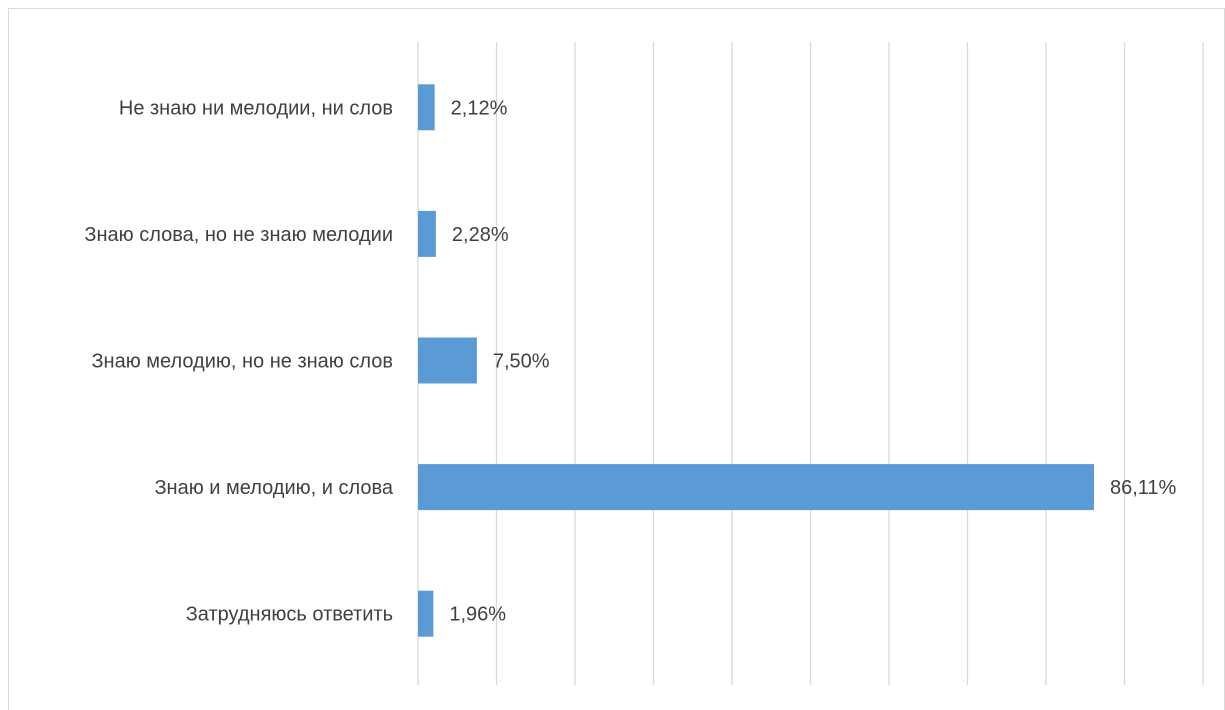 This screenshot has width=1225, height=710. What do you see at coordinates (242, 362) in the screenshot?
I see `category-label: Знаю мелодию, но не знаю слов` at bounding box center [242, 362].